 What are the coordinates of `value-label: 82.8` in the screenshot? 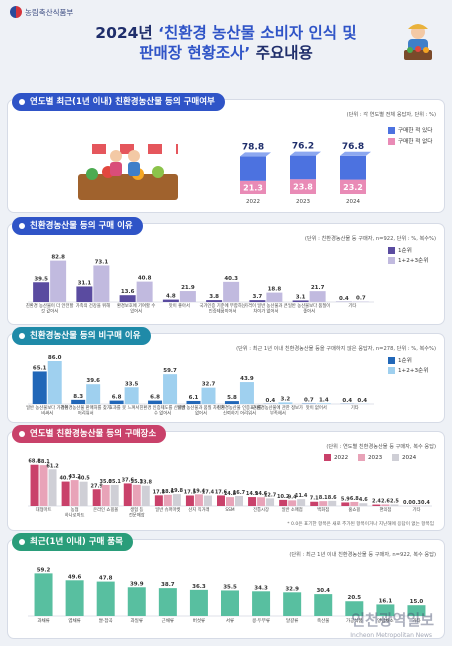 It's located at (58, 258).